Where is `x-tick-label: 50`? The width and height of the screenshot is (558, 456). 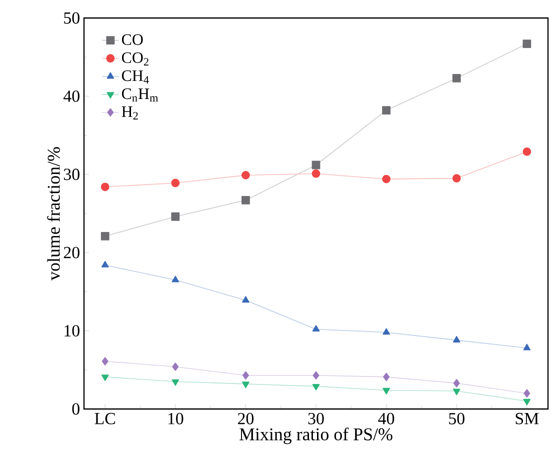 x-tick-label: 50 is located at coordinates (456, 418).